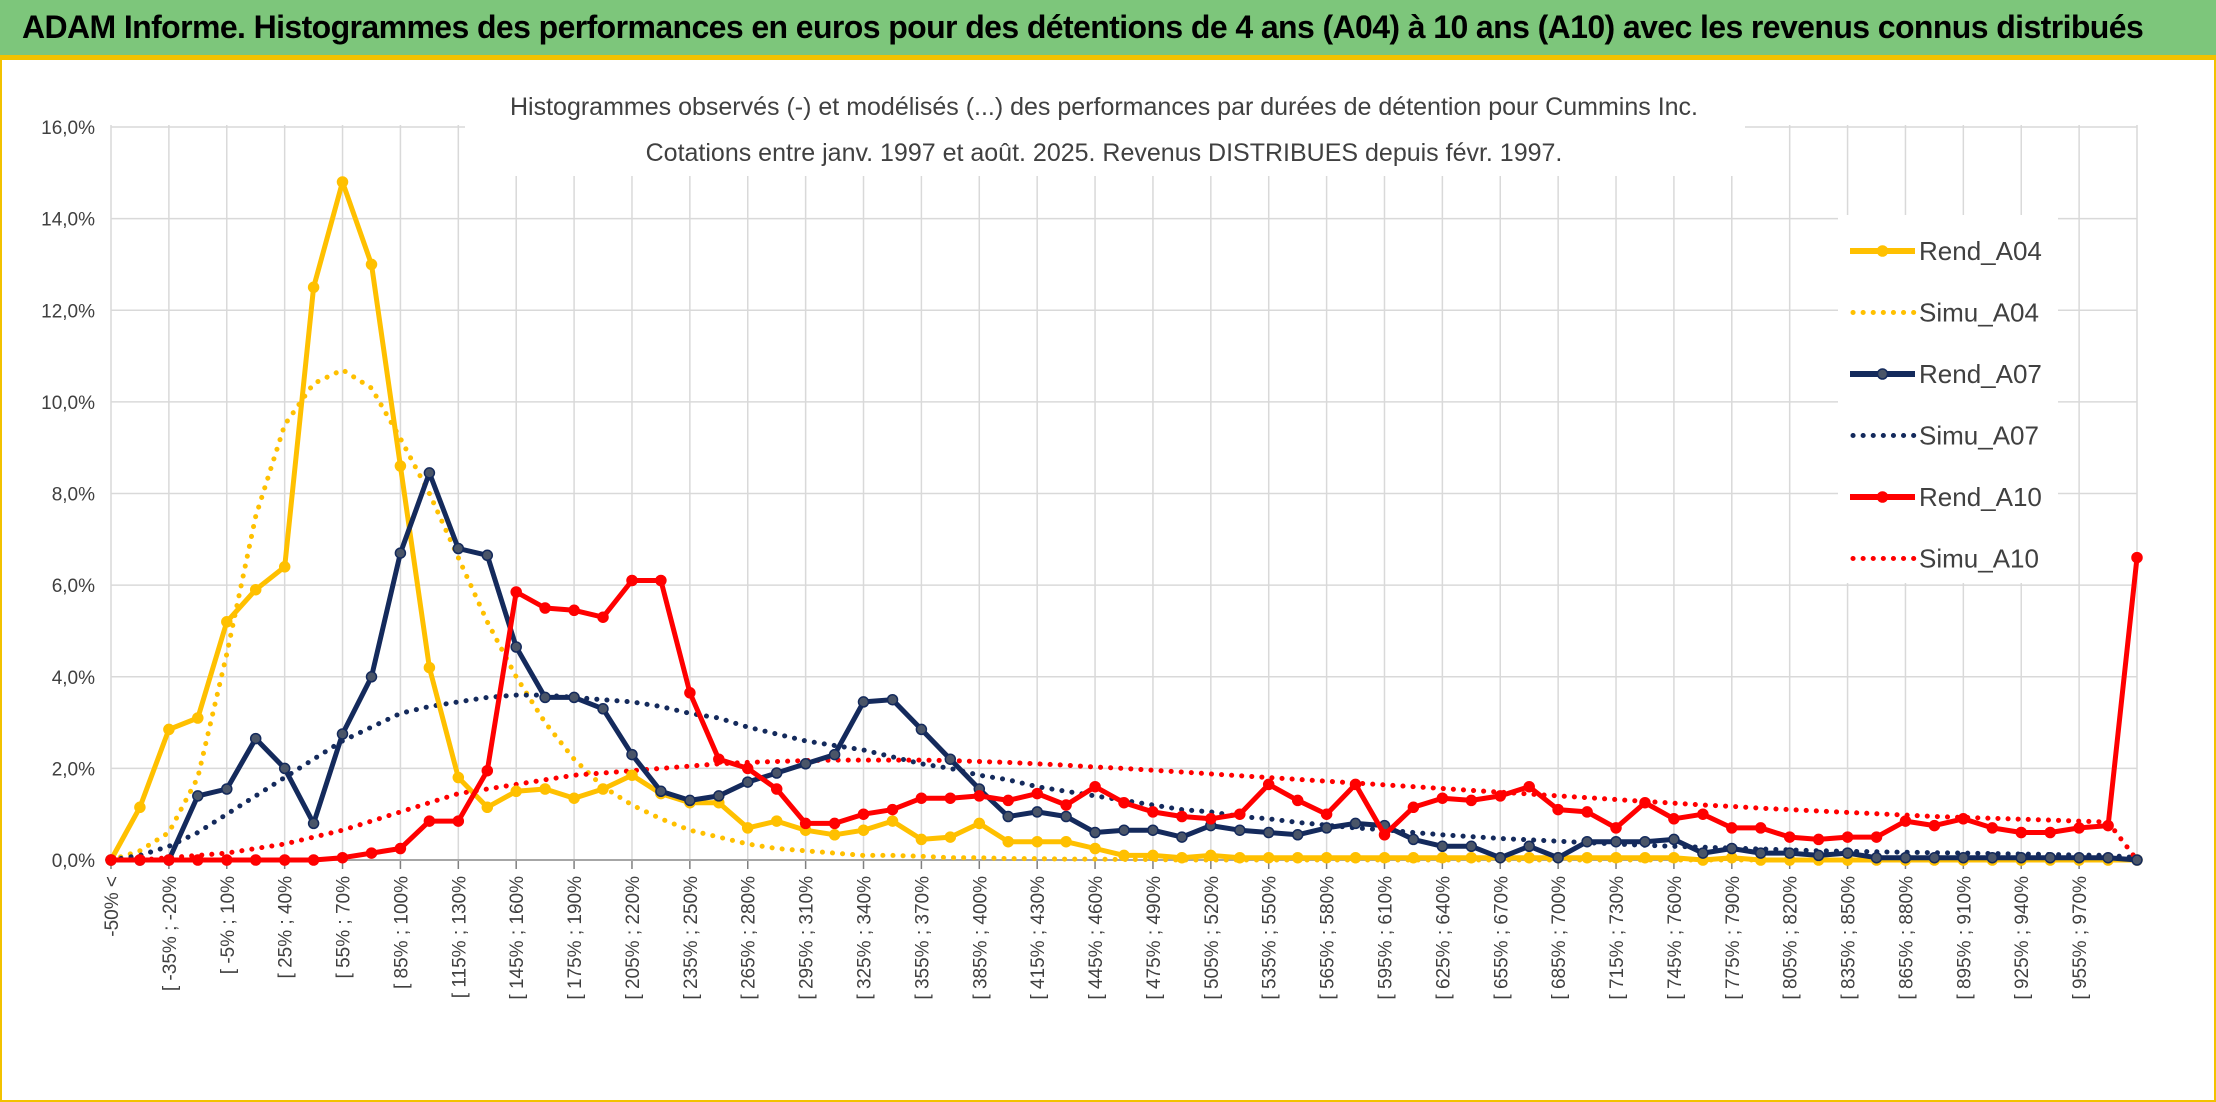 This screenshot has height=1102, width=2216. What do you see at coordinates (922, 938) in the screenshot?
I see `x-tick-label: [ 355% ; 370%` at bounding box center [922, 938].